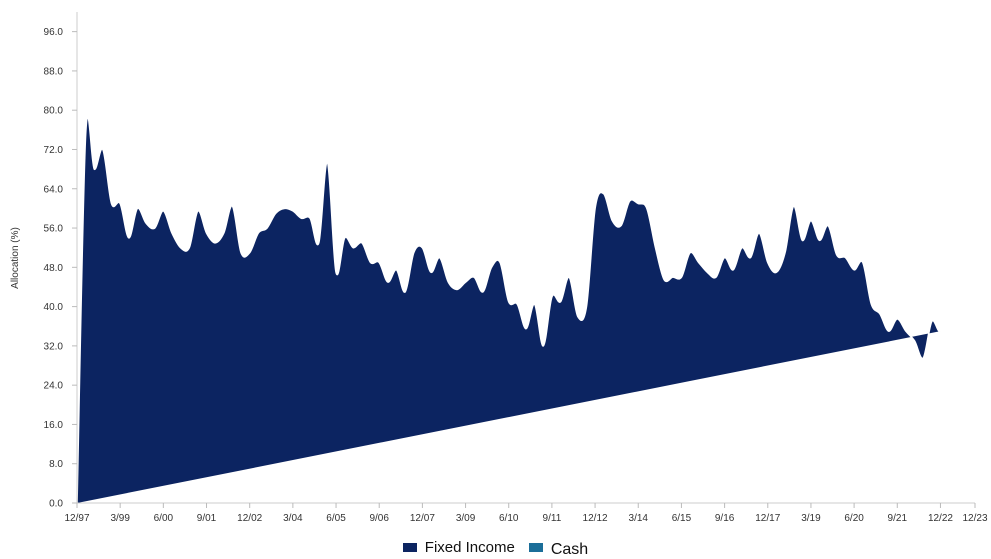 The width and height of the screenshot is (991, 559). What do you see at coordinates (54, 346) in the screenshot?
I see `y-tick-label: 32.0` at bounding box center [54, 346].